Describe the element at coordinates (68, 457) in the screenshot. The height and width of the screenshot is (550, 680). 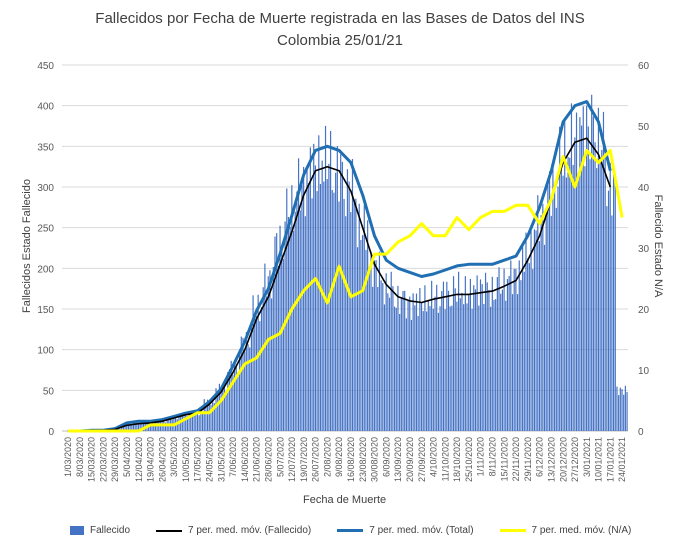
I see `x-tick-label: 1/03/2020` at that location.